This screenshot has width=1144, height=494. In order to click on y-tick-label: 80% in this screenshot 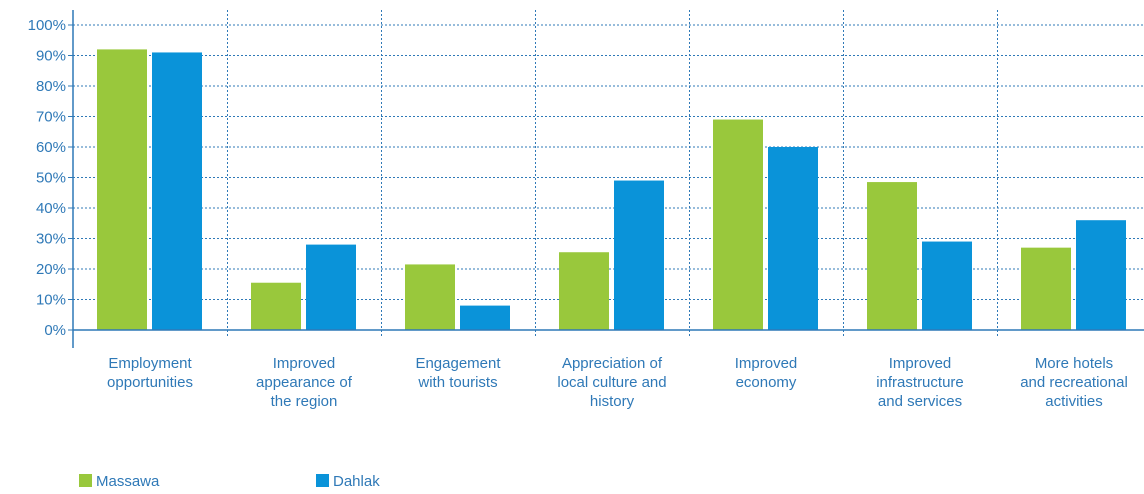, I will do `click(51, 86)`.